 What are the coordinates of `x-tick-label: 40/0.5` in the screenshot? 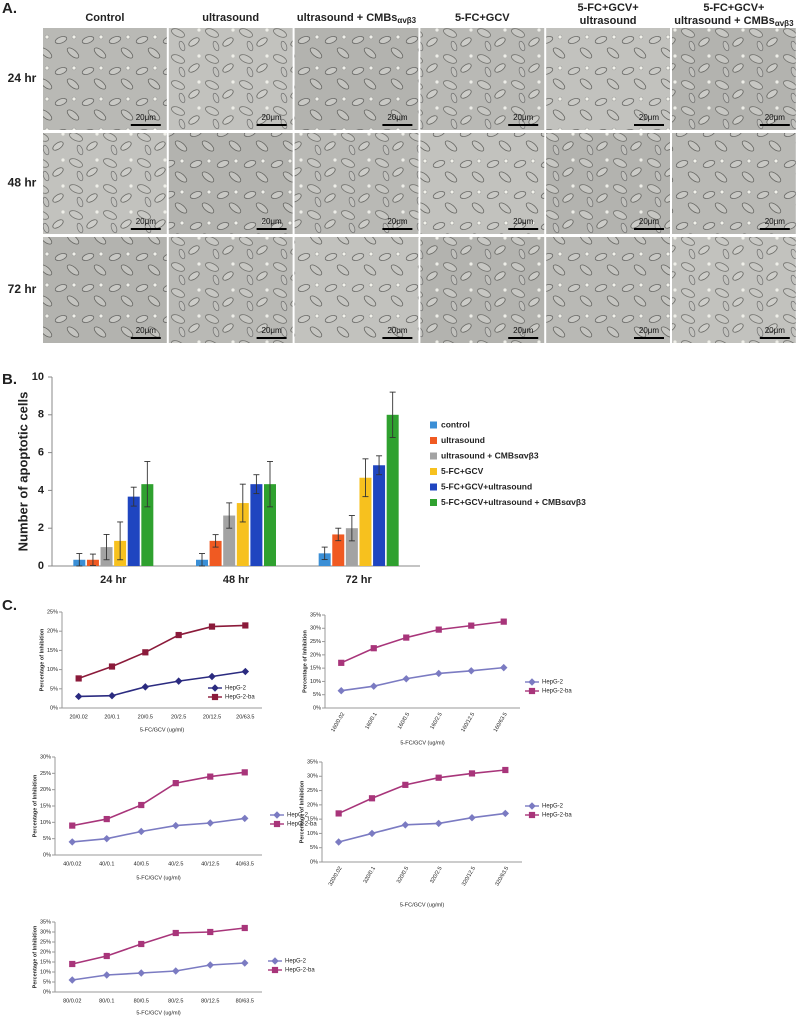 It's located at (141, 864).